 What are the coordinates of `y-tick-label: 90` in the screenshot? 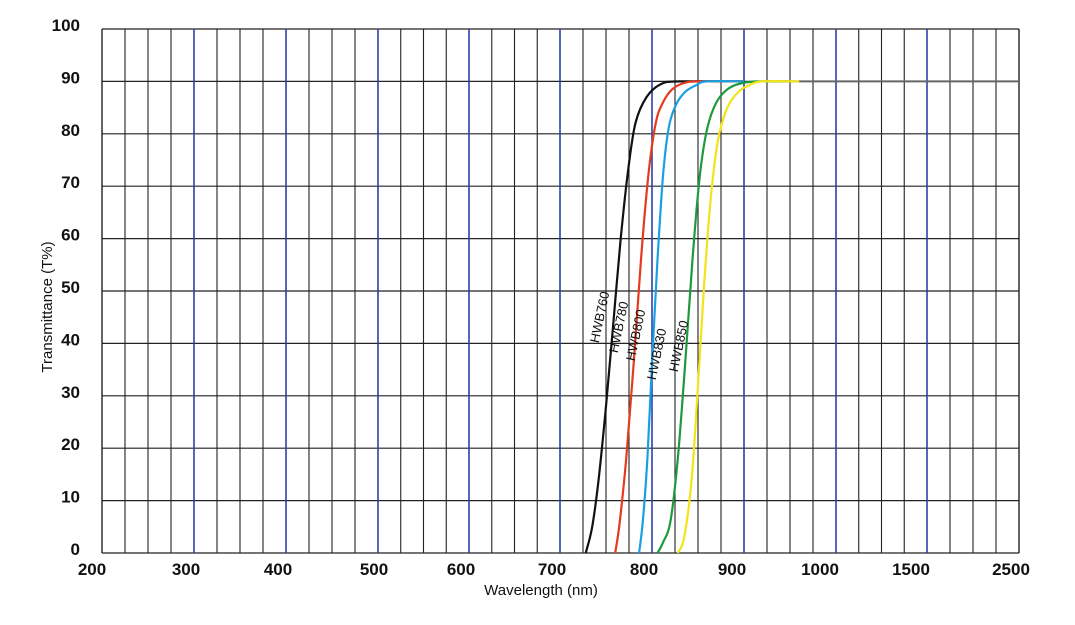 It's located at (70, 77).